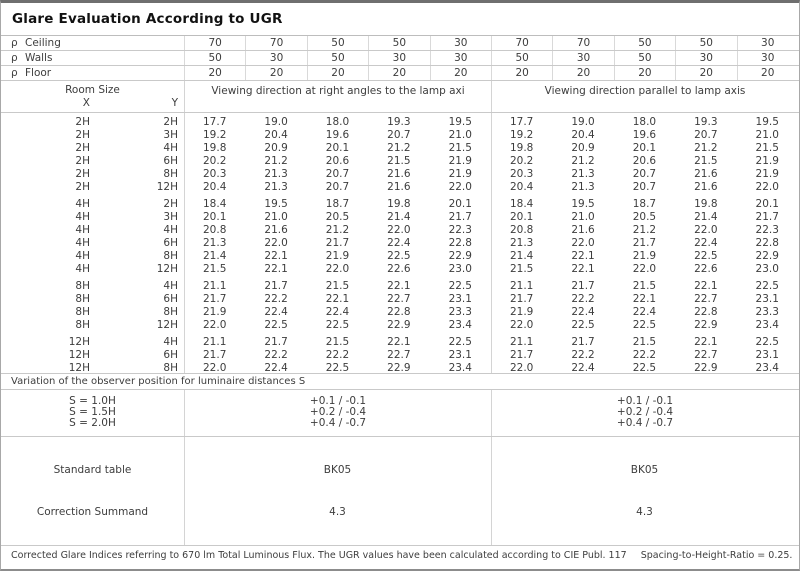  I want to click on ugr-value: 20.9, so click(276, 148).